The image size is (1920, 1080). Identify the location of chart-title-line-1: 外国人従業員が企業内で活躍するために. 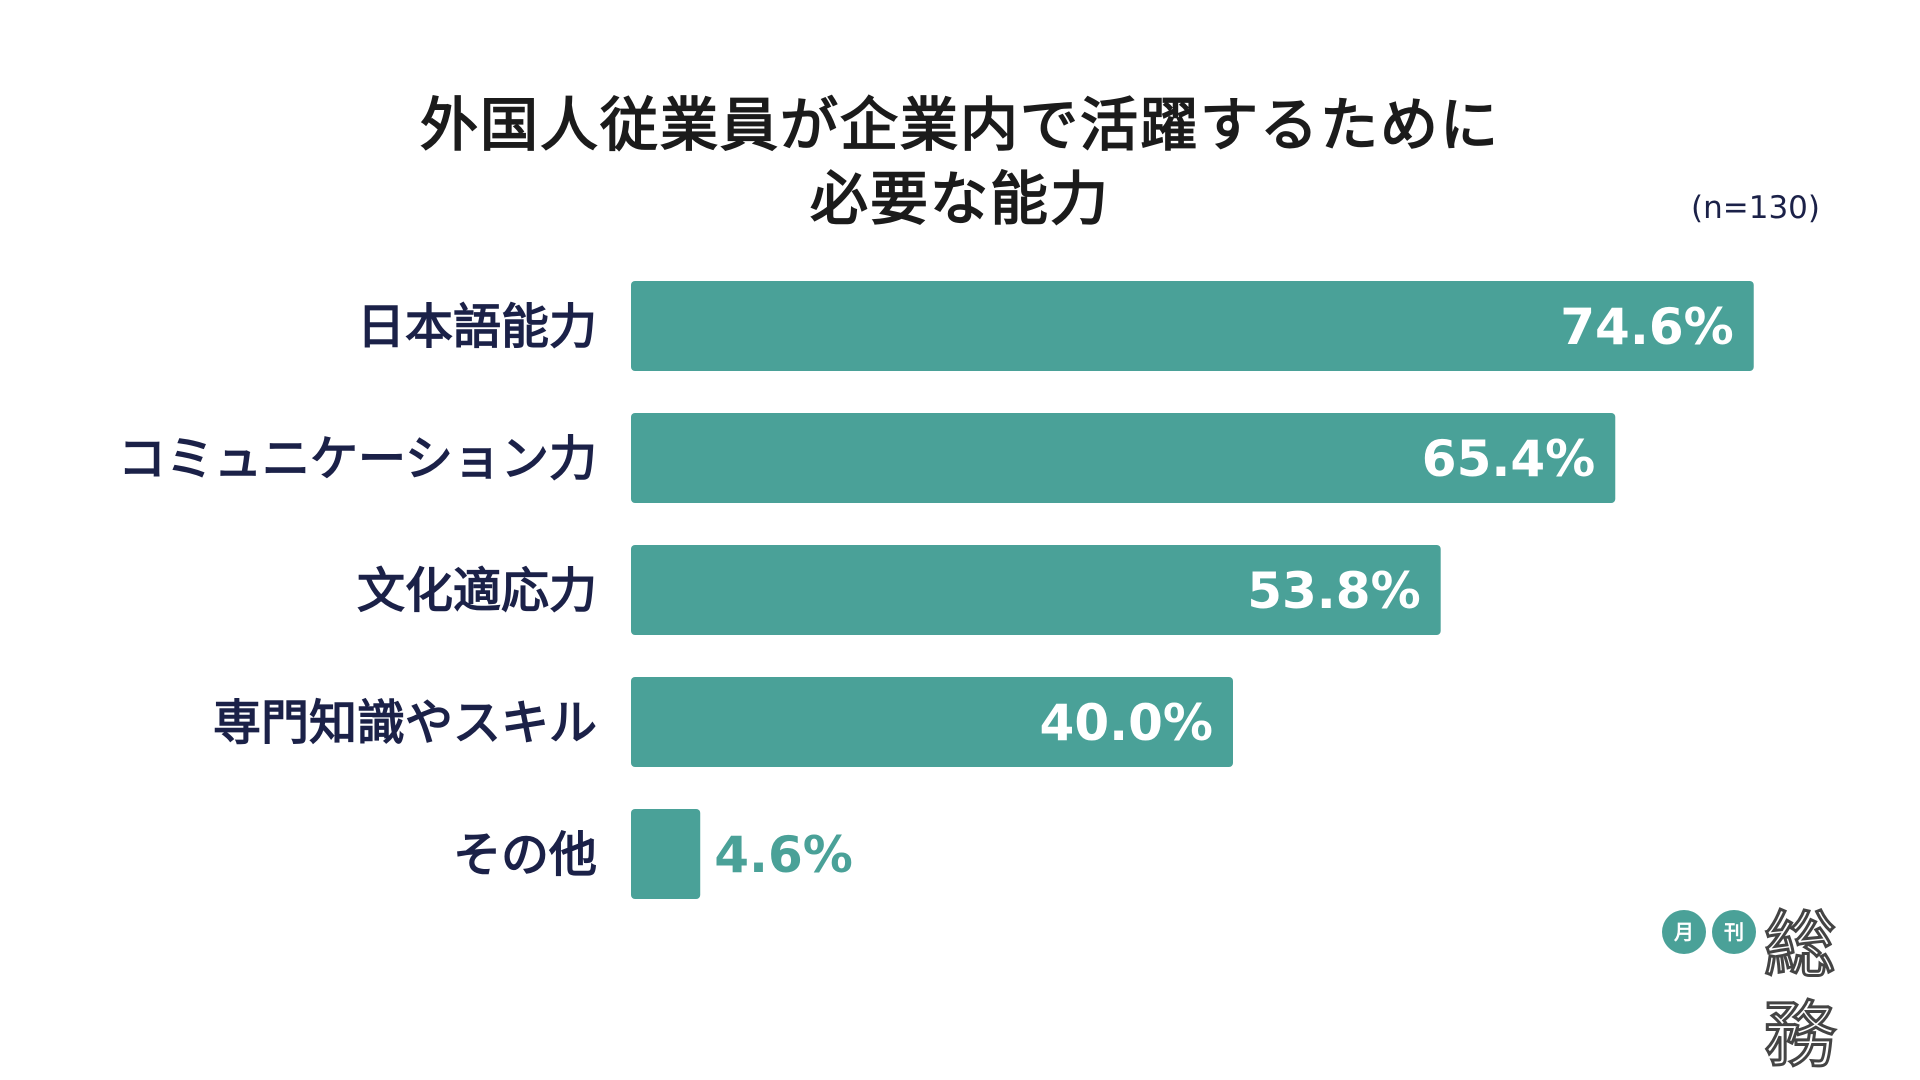
(959, 125).